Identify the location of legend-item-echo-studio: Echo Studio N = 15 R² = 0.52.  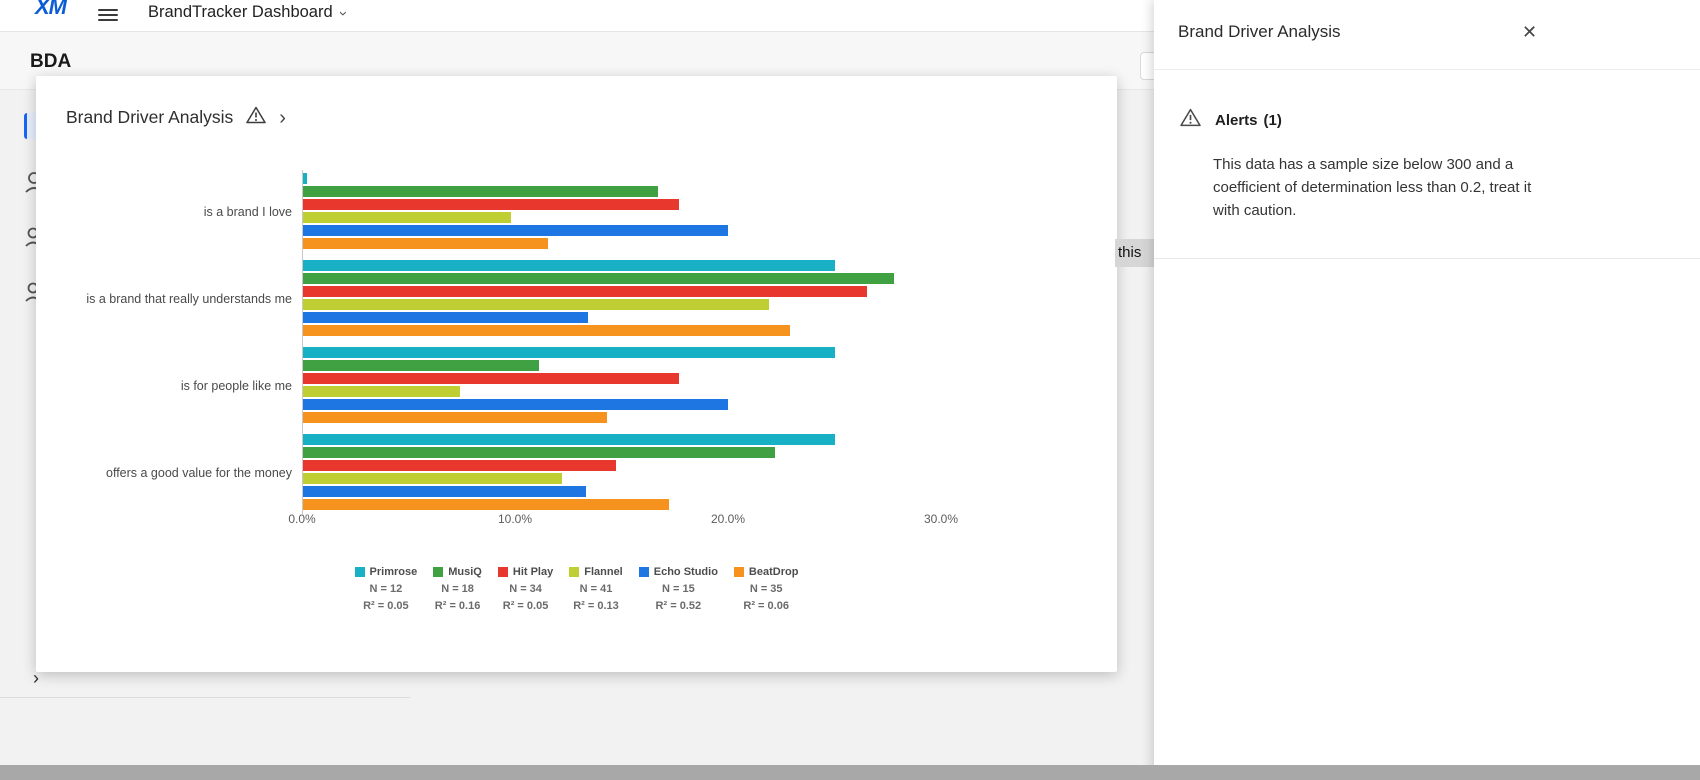
(678, 589).